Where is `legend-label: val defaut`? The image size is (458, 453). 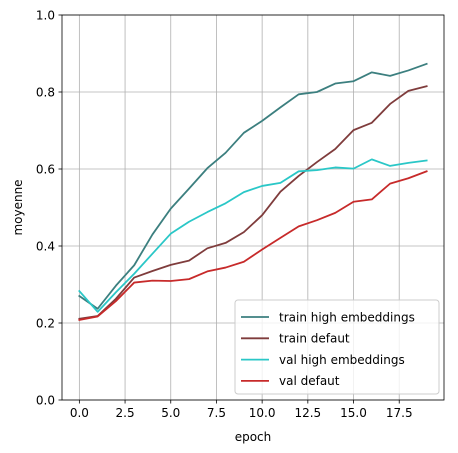
legend-label: val defaut is located at coordinates (309, 381).